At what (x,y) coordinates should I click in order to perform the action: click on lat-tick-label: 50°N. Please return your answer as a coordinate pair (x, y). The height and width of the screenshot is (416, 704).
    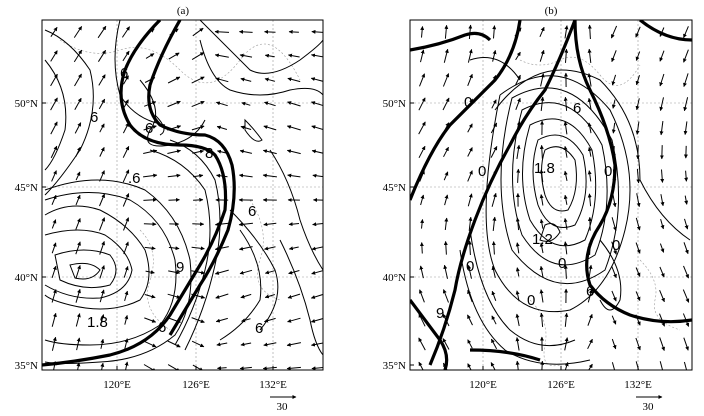
    Looking at the image, I should click on (394, 104).